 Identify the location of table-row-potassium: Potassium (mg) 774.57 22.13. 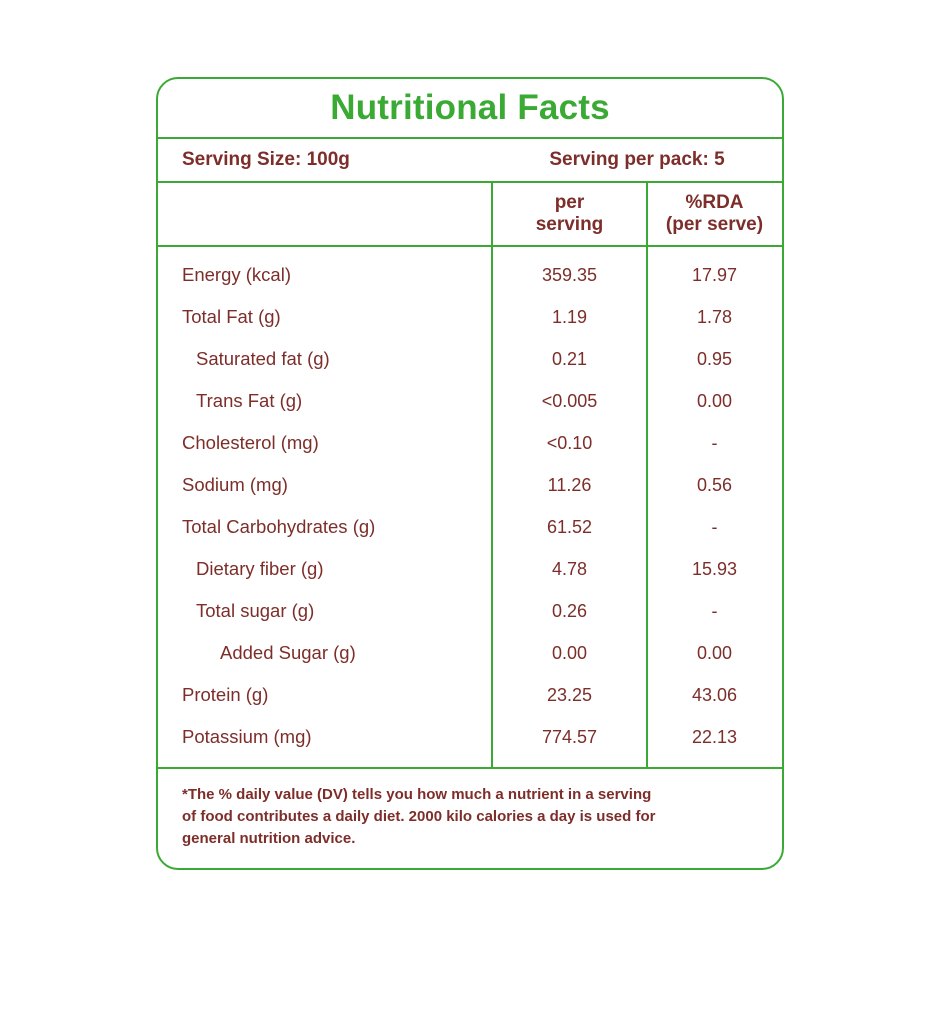
(470, 737).